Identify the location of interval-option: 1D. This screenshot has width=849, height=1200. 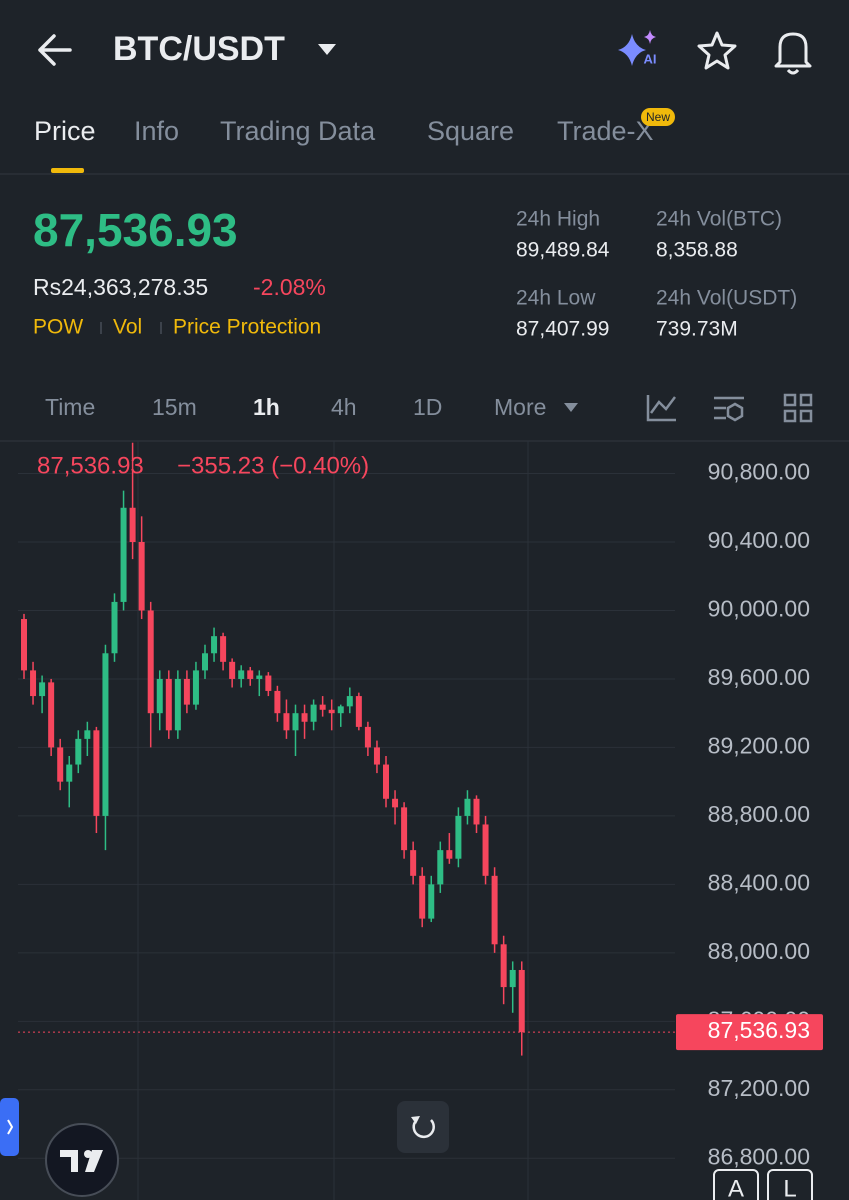
(427, 407).